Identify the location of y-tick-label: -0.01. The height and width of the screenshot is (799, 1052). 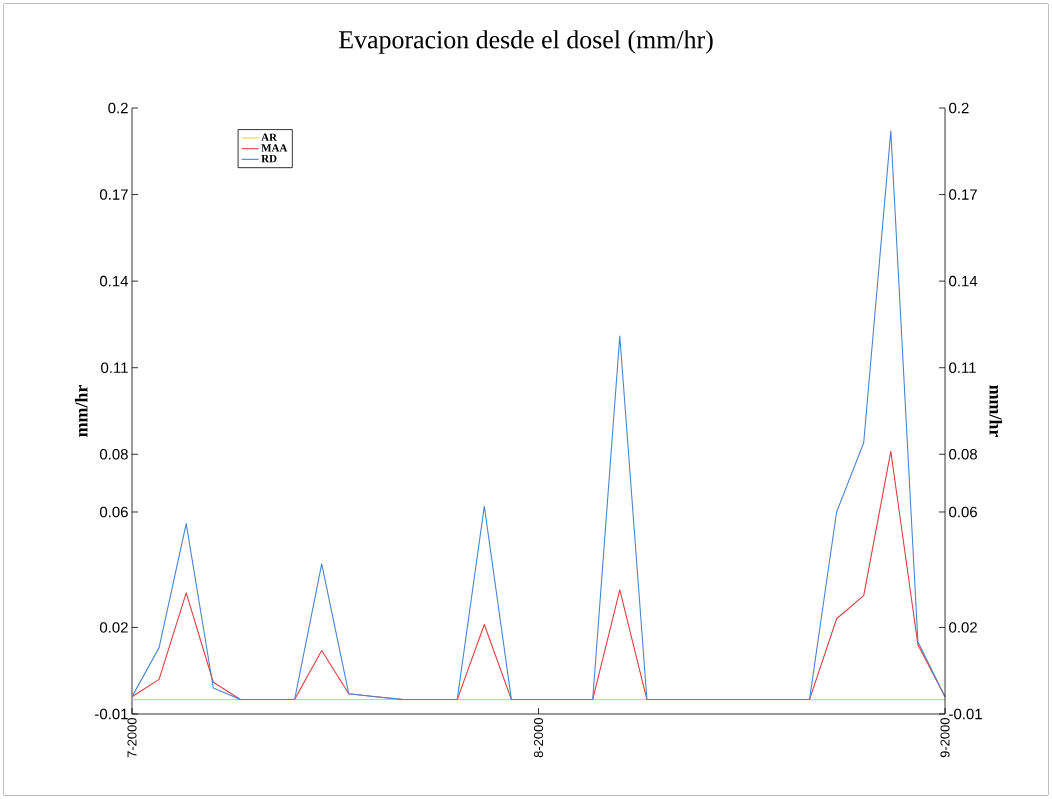
(111, 714).